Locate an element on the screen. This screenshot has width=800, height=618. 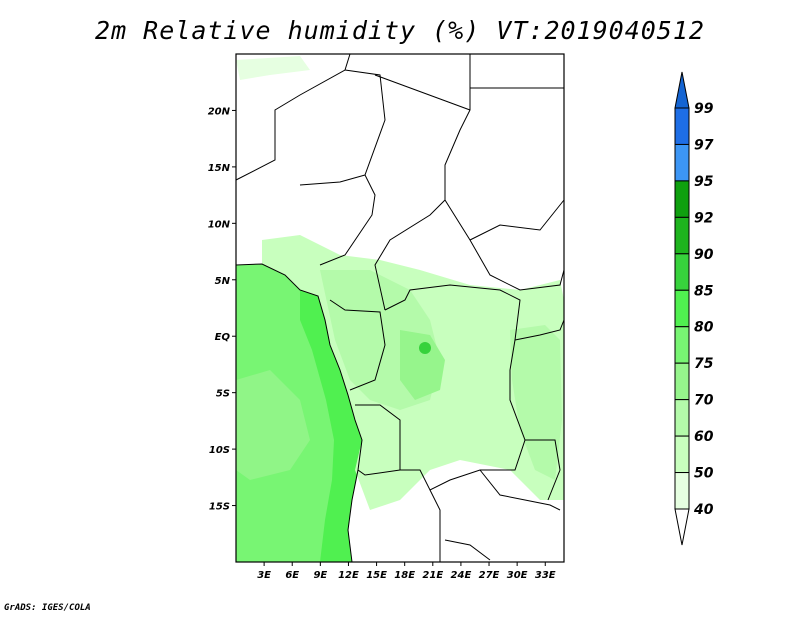
lon-tick-label: 12E is located at coordinates (348, 575).